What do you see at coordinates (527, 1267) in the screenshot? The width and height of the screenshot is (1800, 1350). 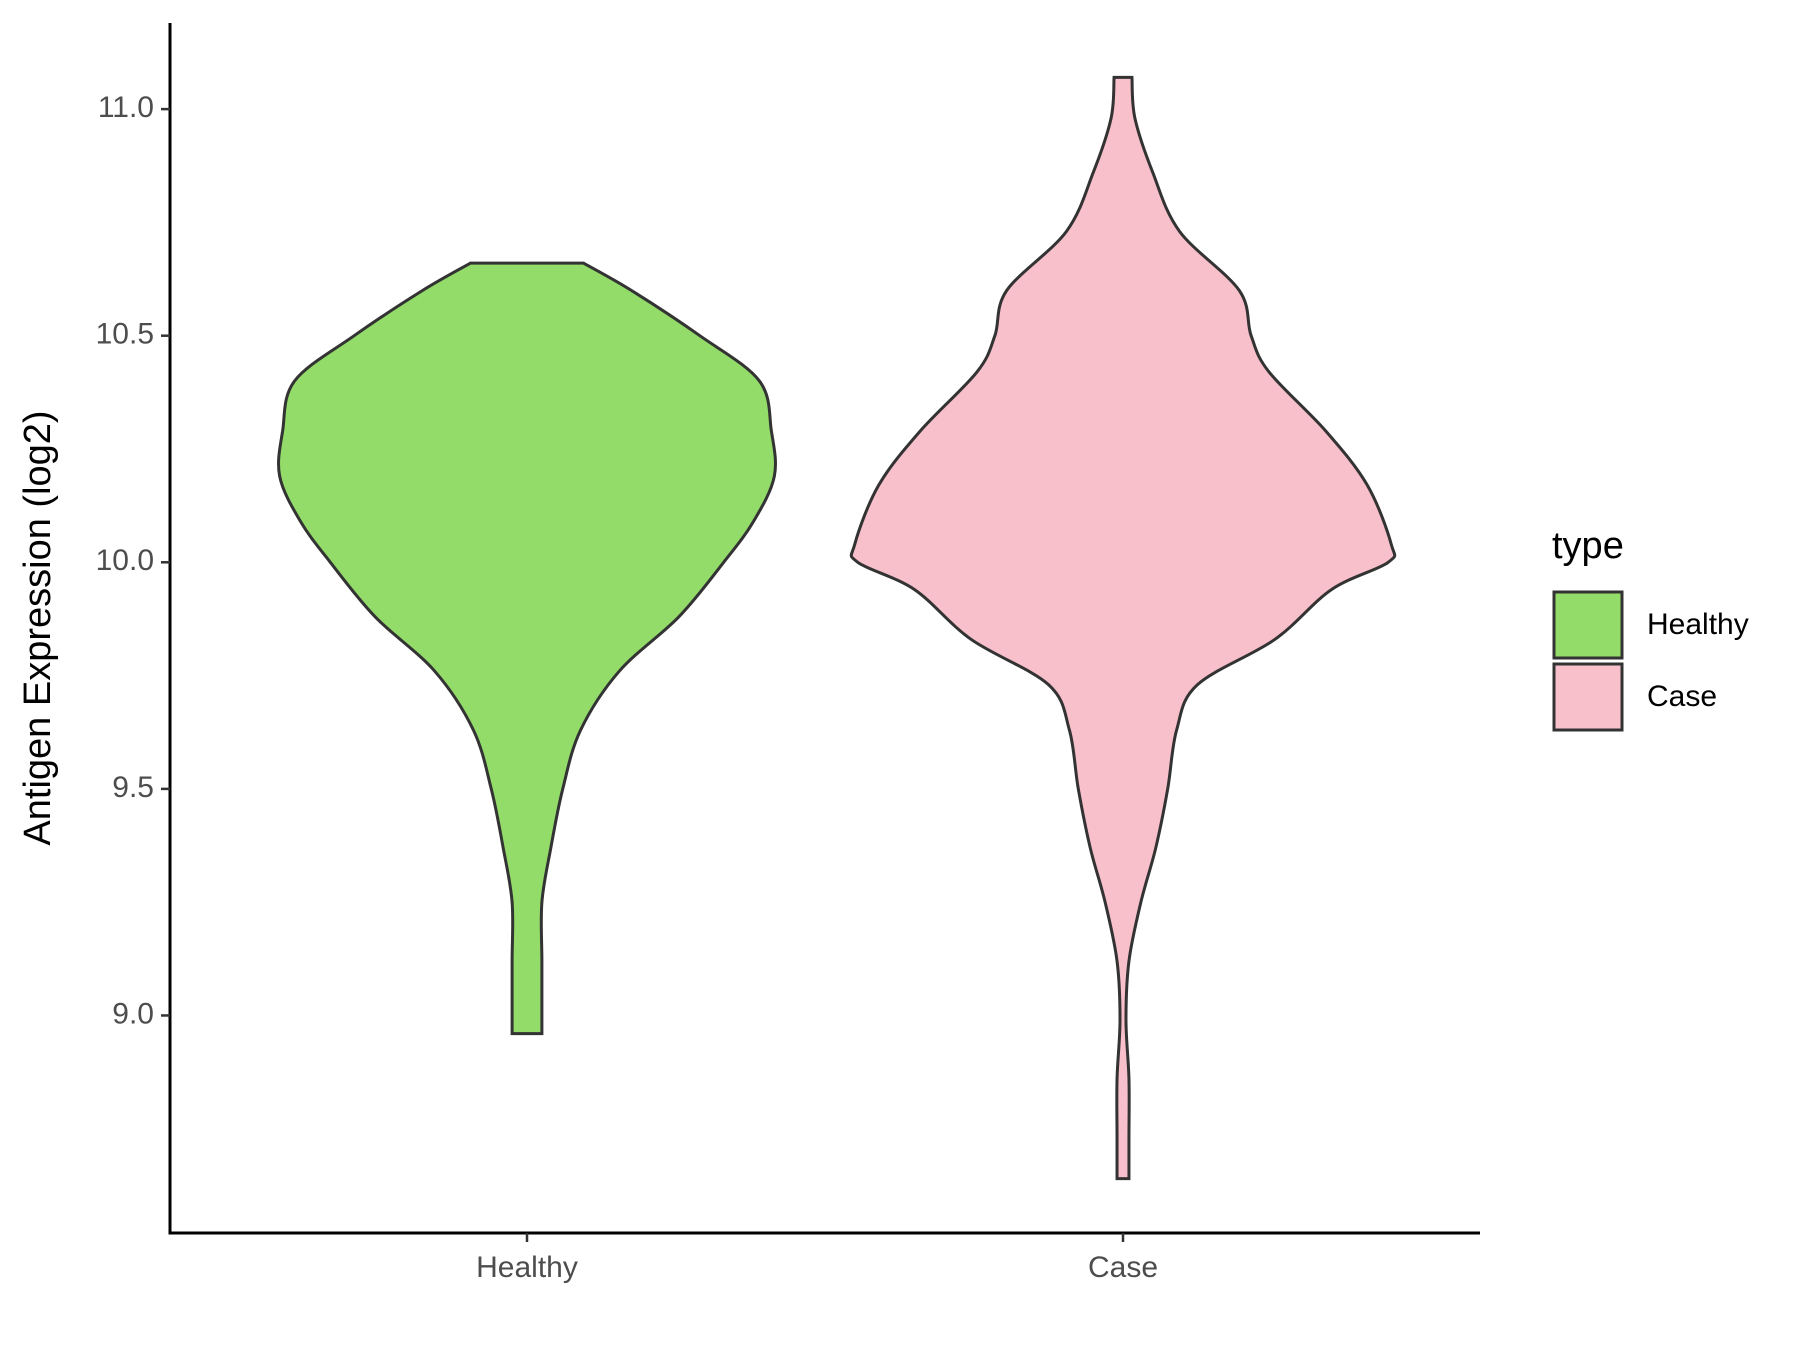 I see `x-tick-label: Healthy` at bounding box center [527, 1267].